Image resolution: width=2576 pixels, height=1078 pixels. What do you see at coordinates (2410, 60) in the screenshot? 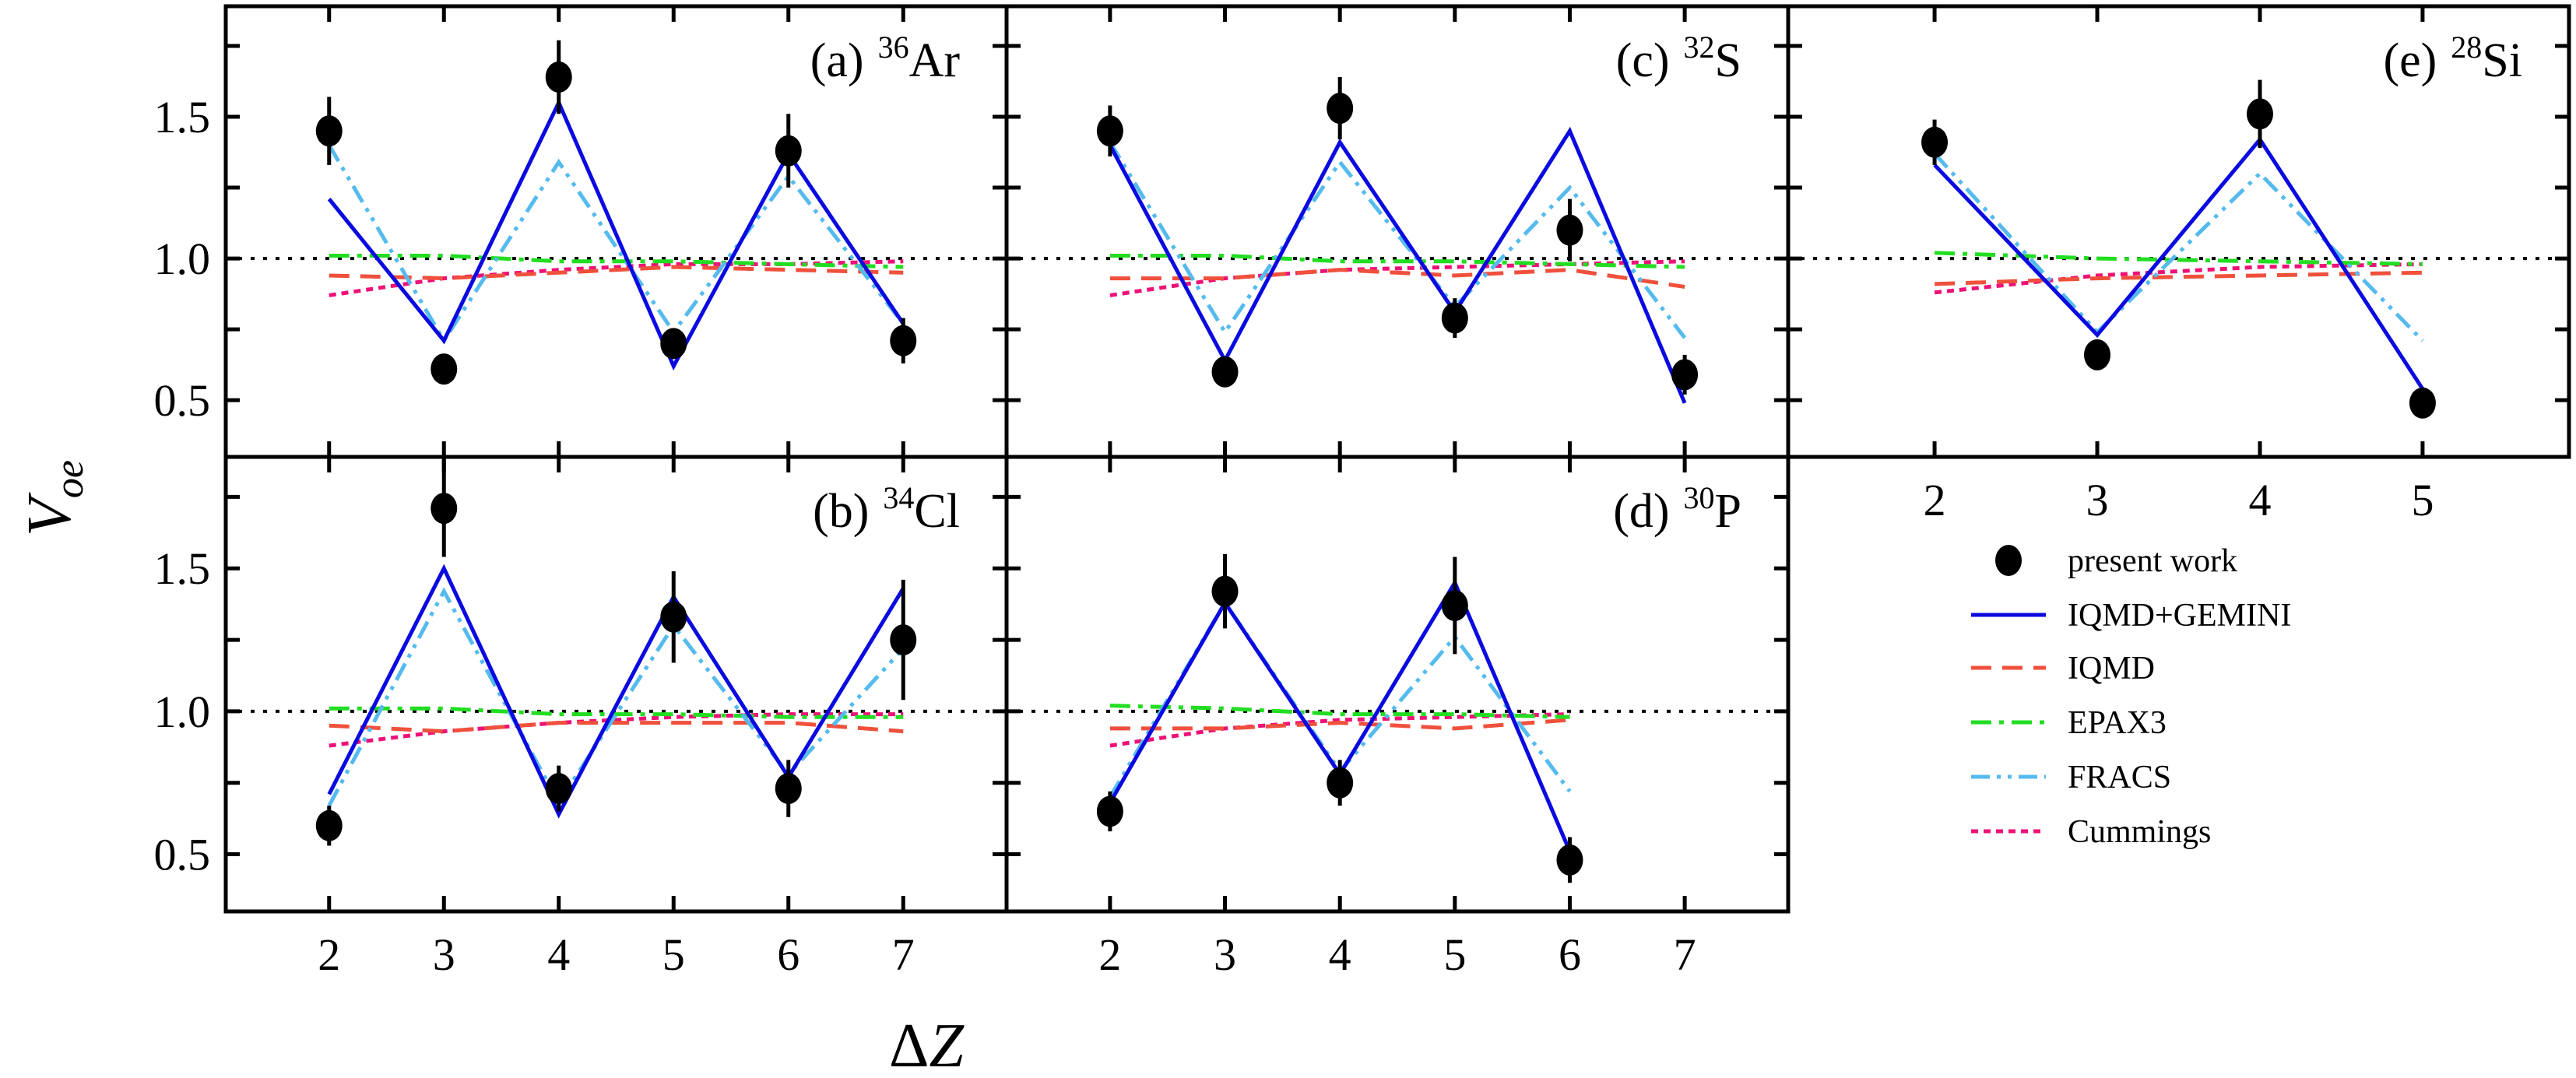
I see `panel-label-prefix: (e)` at bounding box center [2410, 60].